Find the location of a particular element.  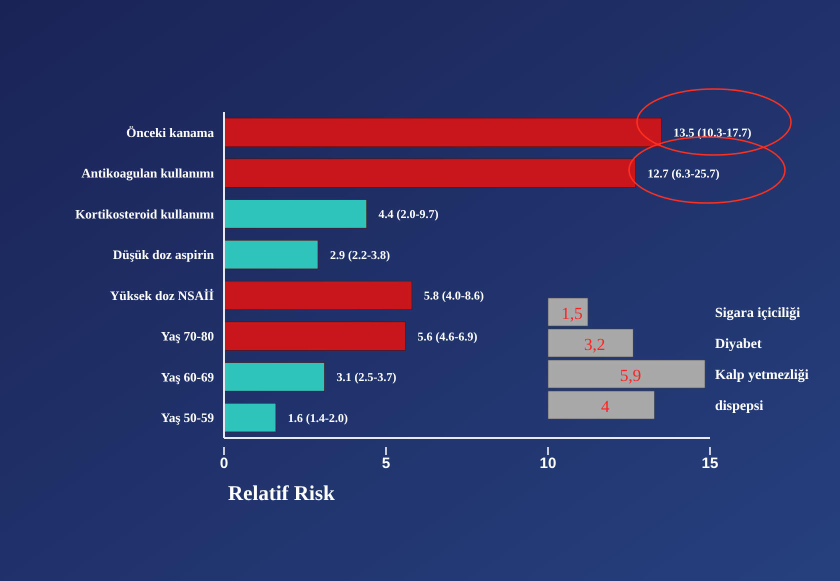

data-label: 4.4 (2.0-9.7) is located at coordinates (408, 214).